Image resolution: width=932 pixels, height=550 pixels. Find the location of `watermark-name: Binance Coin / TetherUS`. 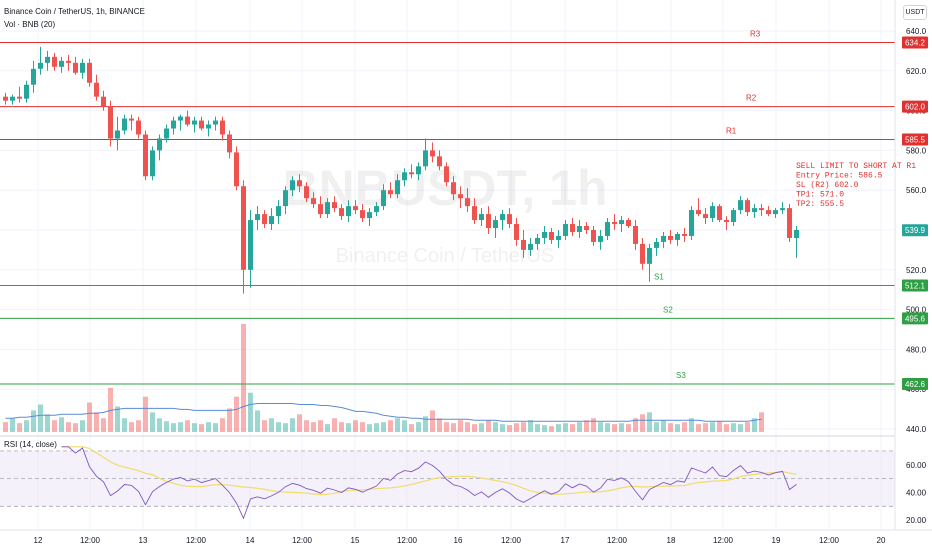

watermark-name: Binance Coin / TetherUS is located at coordinates (445, 256).